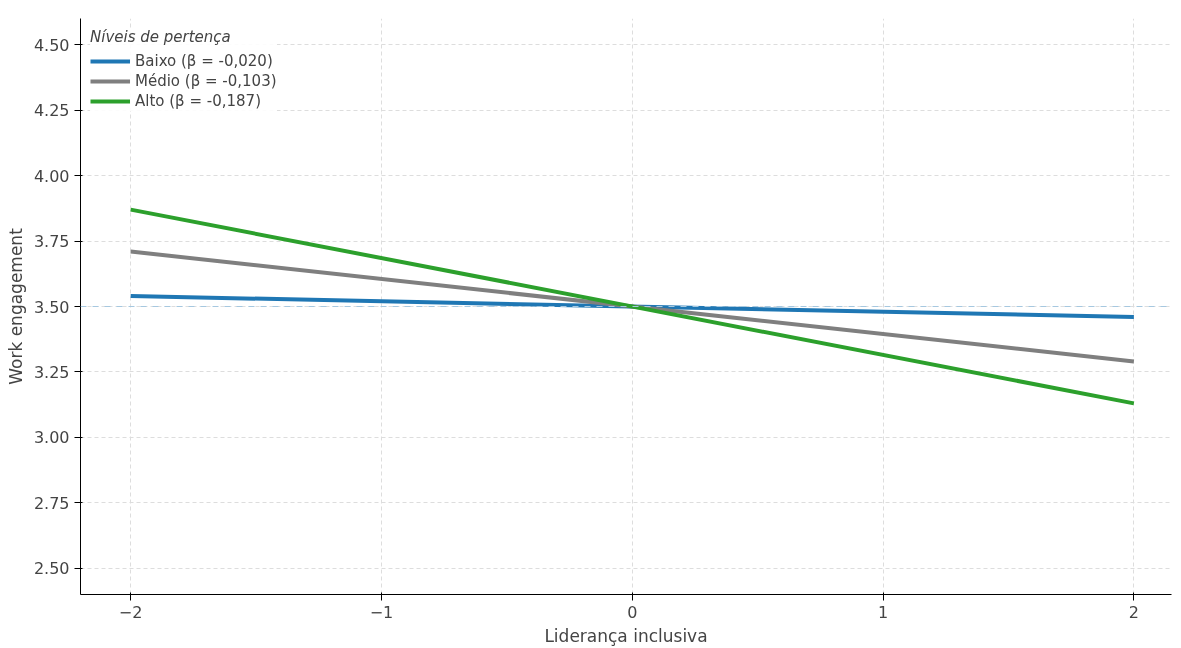 The width and height of the screenshot is (1181, 648). What do you see at coordinates (206, 81) in the screenshot?
I see `legend-label: Médio (β = -0,103)` at bounding box center [206, 81].